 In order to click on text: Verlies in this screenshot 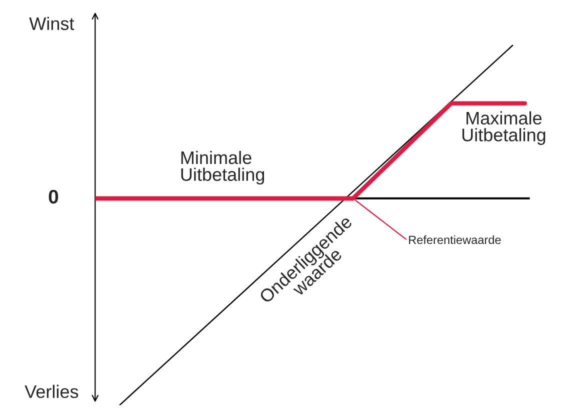, I will do `click(51, 391)`.